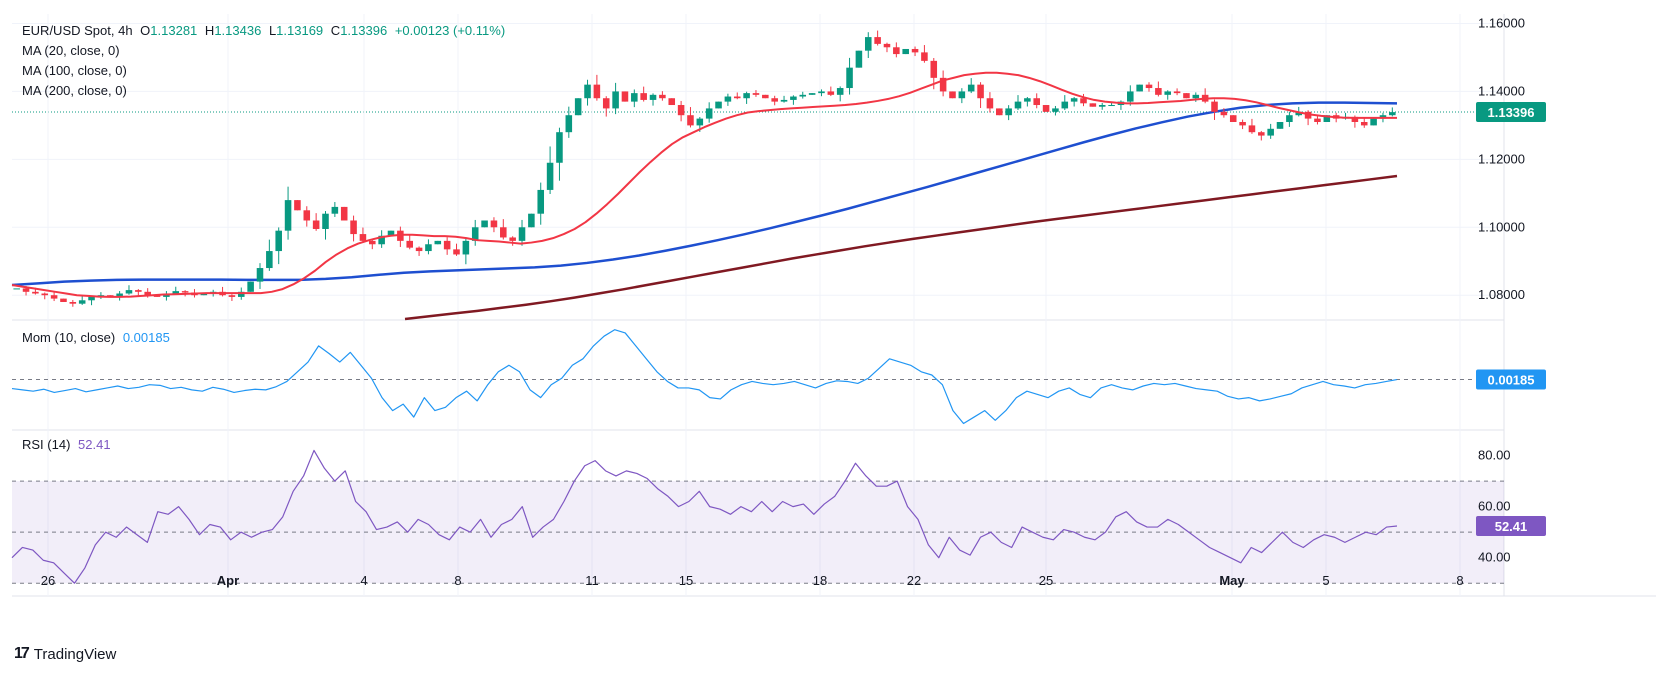  What do you see at coordinates (74, 70) in the screenshot?
I see `legend-ma100: MA (100, close, 0)` at bounding box center [74, 70].